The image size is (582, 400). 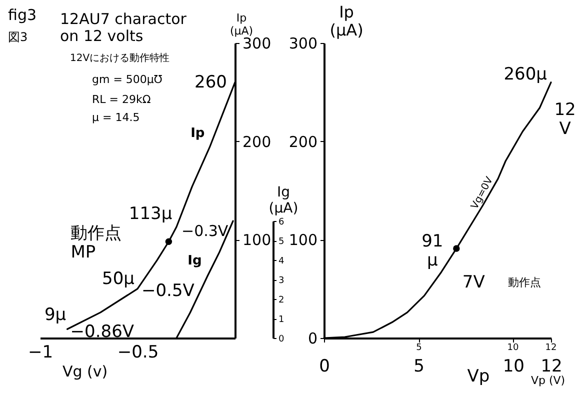 What do you see at coordinates (85, 371) in the screenshot?
I see `x-axis-title: Vg (v)` at bounding box center [85, 371].